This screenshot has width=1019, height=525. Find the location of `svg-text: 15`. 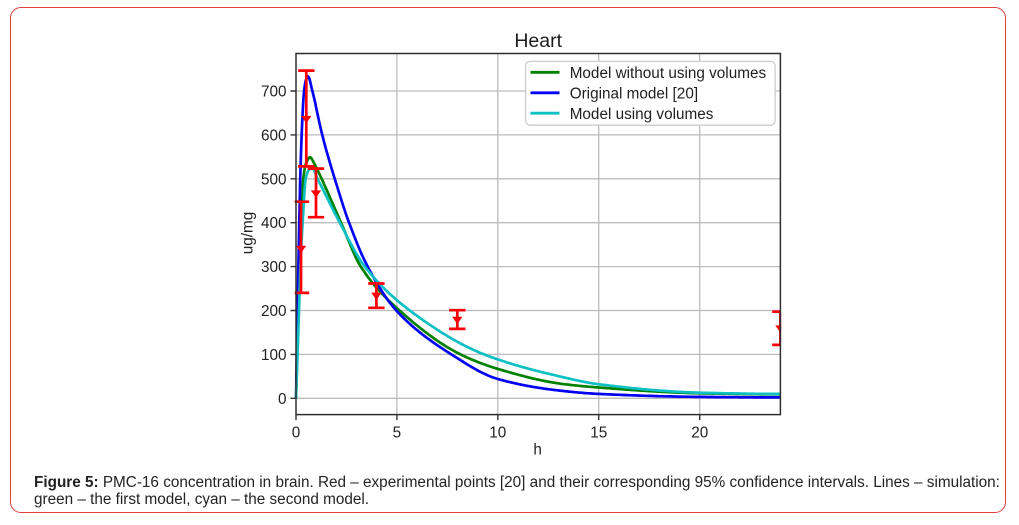

svg-text: 15 is located at coordinates (598, 432).